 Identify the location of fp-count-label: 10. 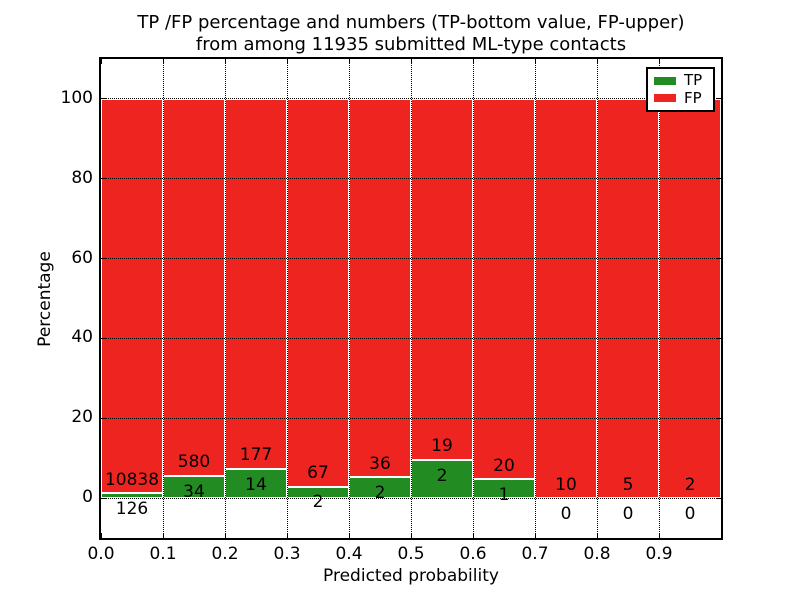
(566, 484).